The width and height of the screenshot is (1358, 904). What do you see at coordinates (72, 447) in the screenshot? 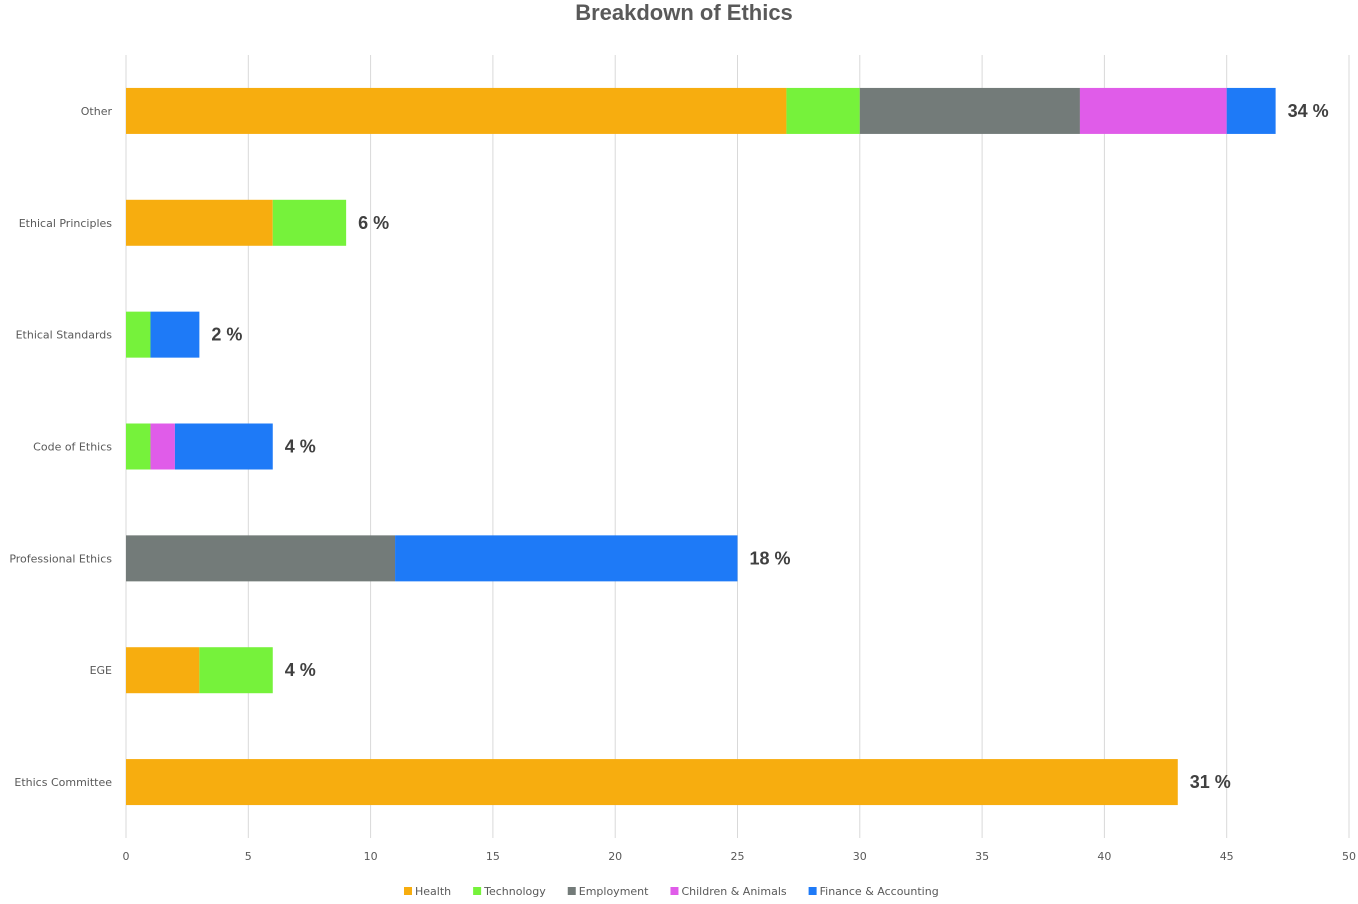
I see `category-label: Code of Ethics` at bounding box center [72, 447].